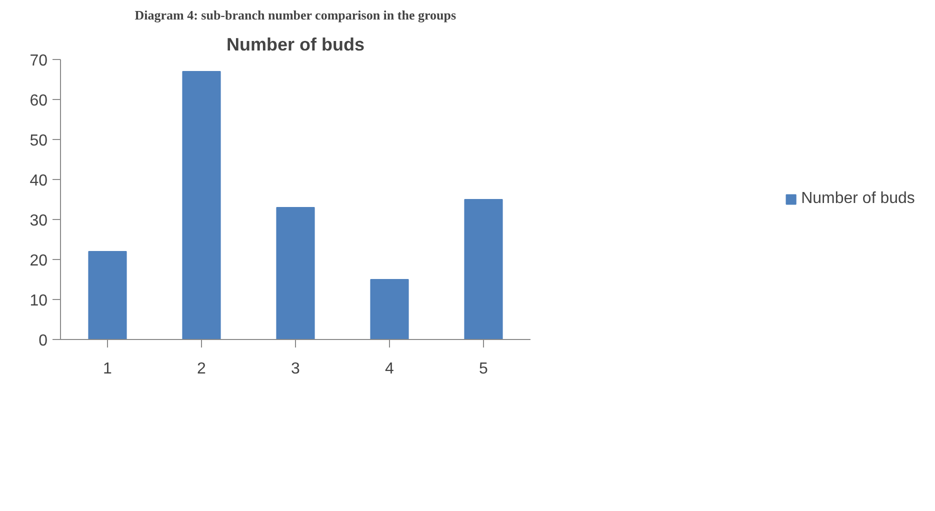  Describe the element at coordinates (483, 369) in the screenshot. I see `x-tick-label: 5` at that location.